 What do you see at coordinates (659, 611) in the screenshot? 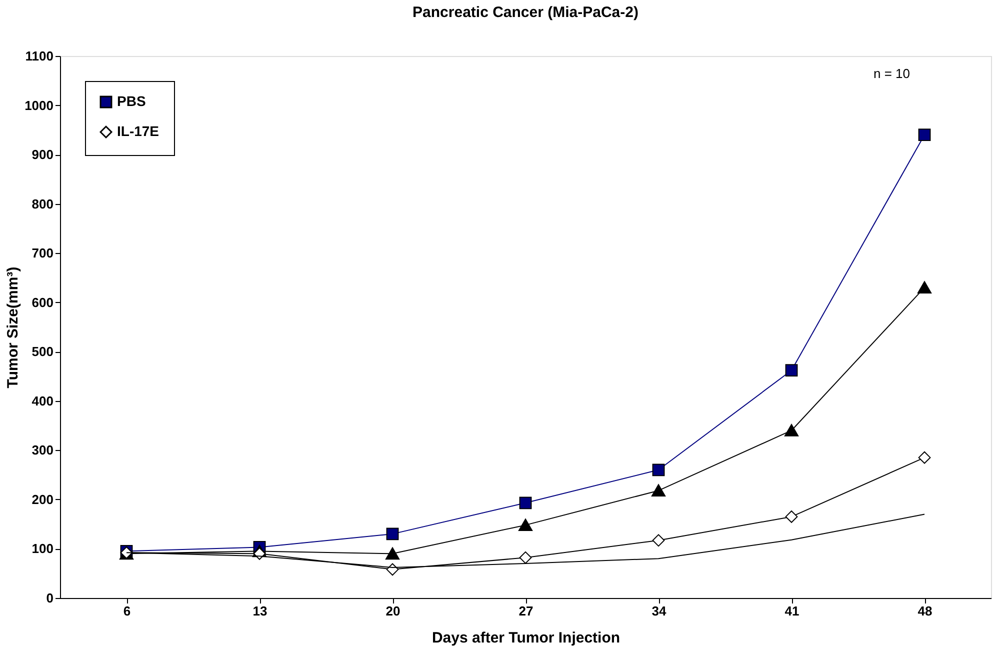
I see `x-tick-label: 34` at bounding box center [659, 611].